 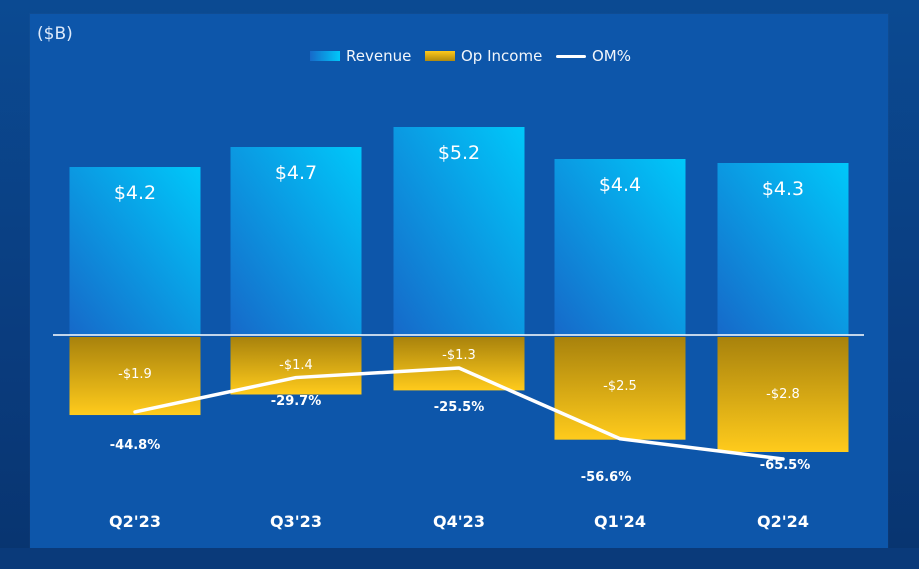 I want to click on om-line-group, so click(x=459, y=413).